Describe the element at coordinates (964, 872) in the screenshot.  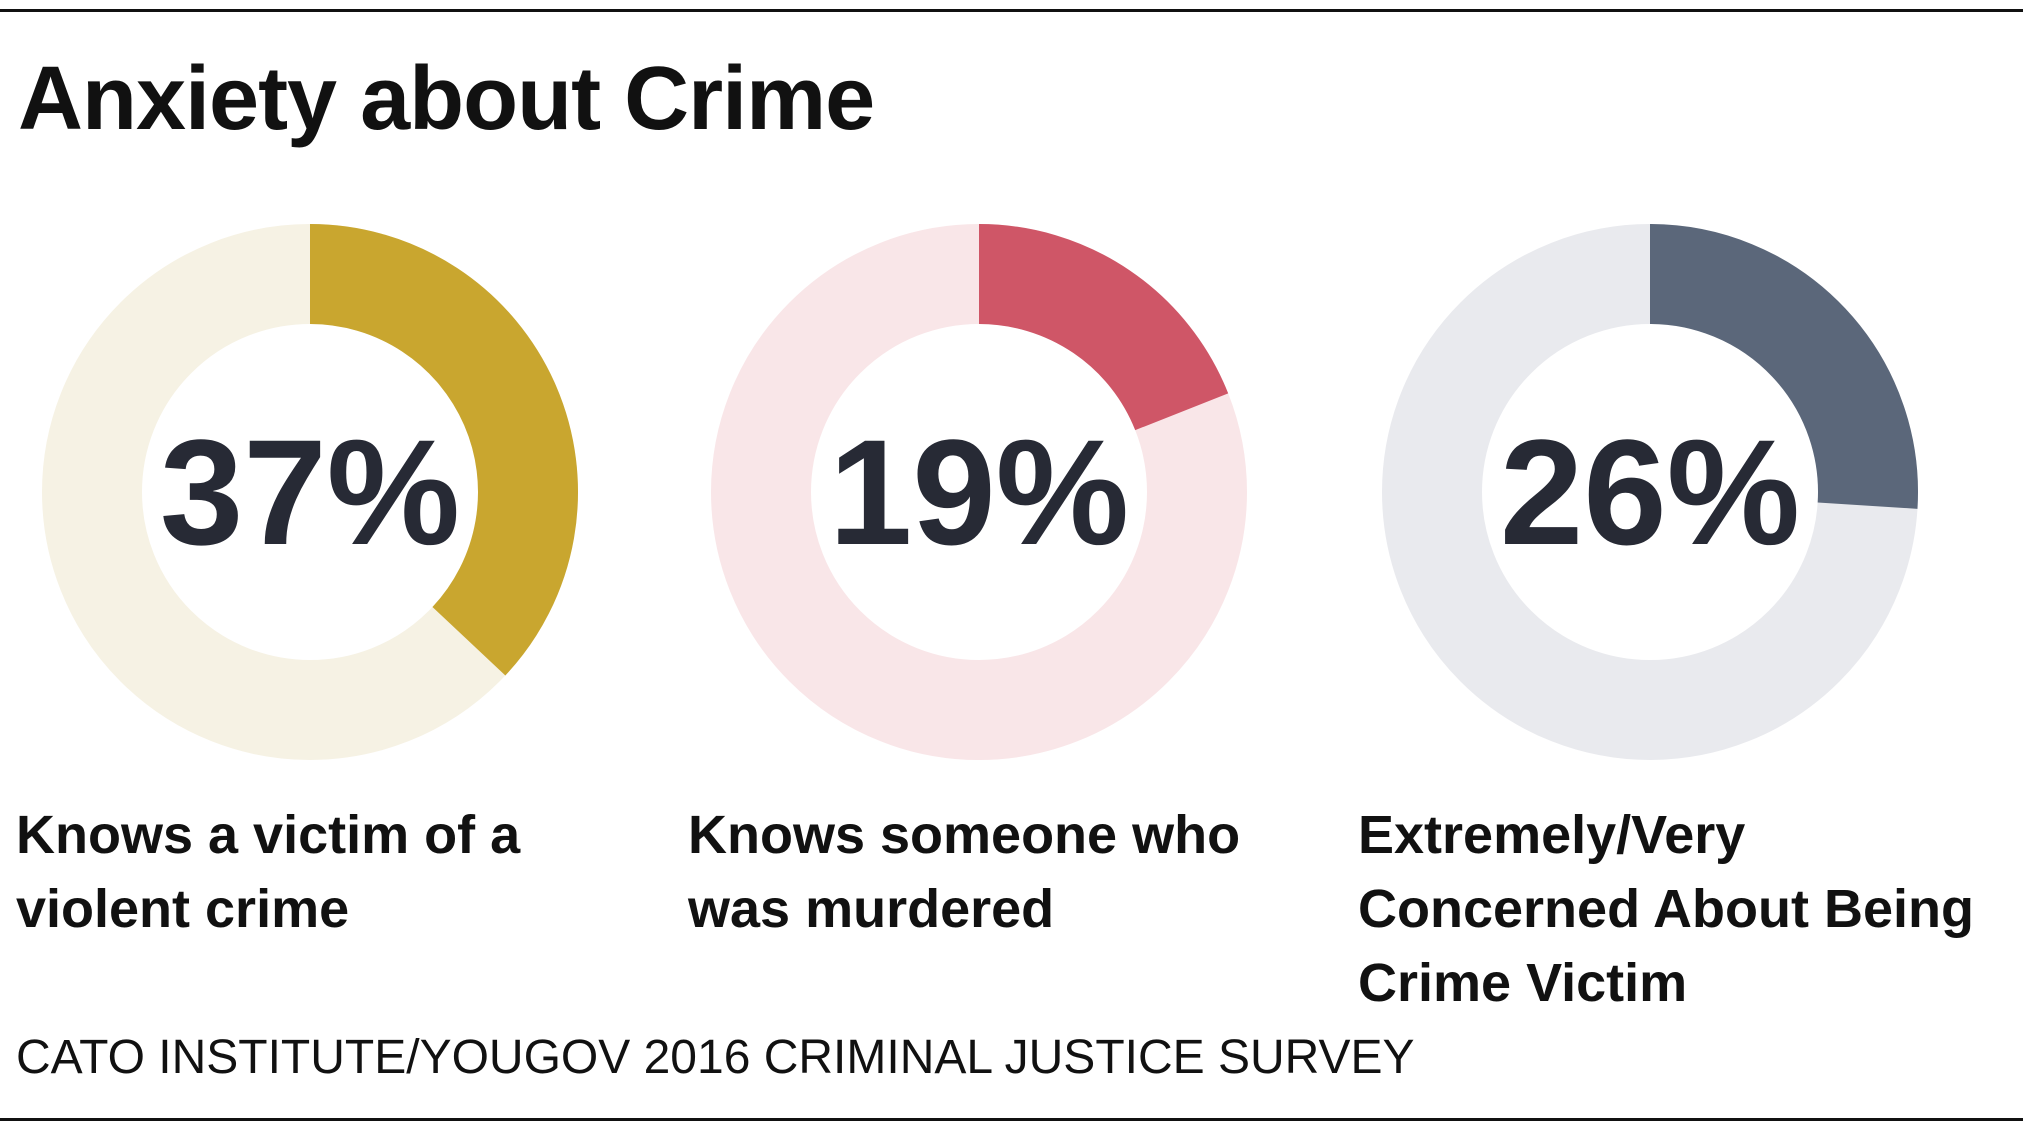
I see `category-label: Knows someone who was murdered` at that location.